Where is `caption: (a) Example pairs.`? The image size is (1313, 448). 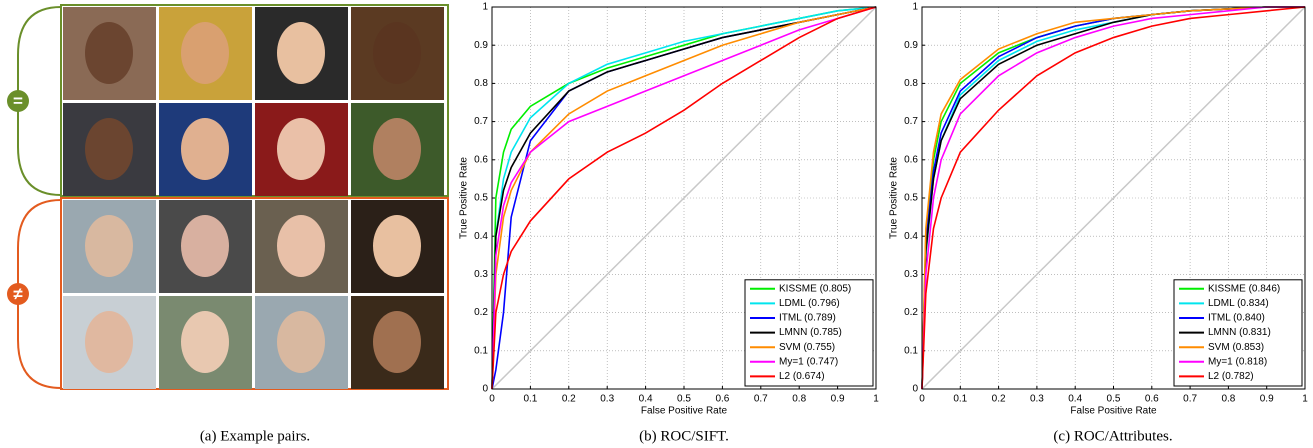
caption: (a) Example pairs. is located at coordinates (255, 436).